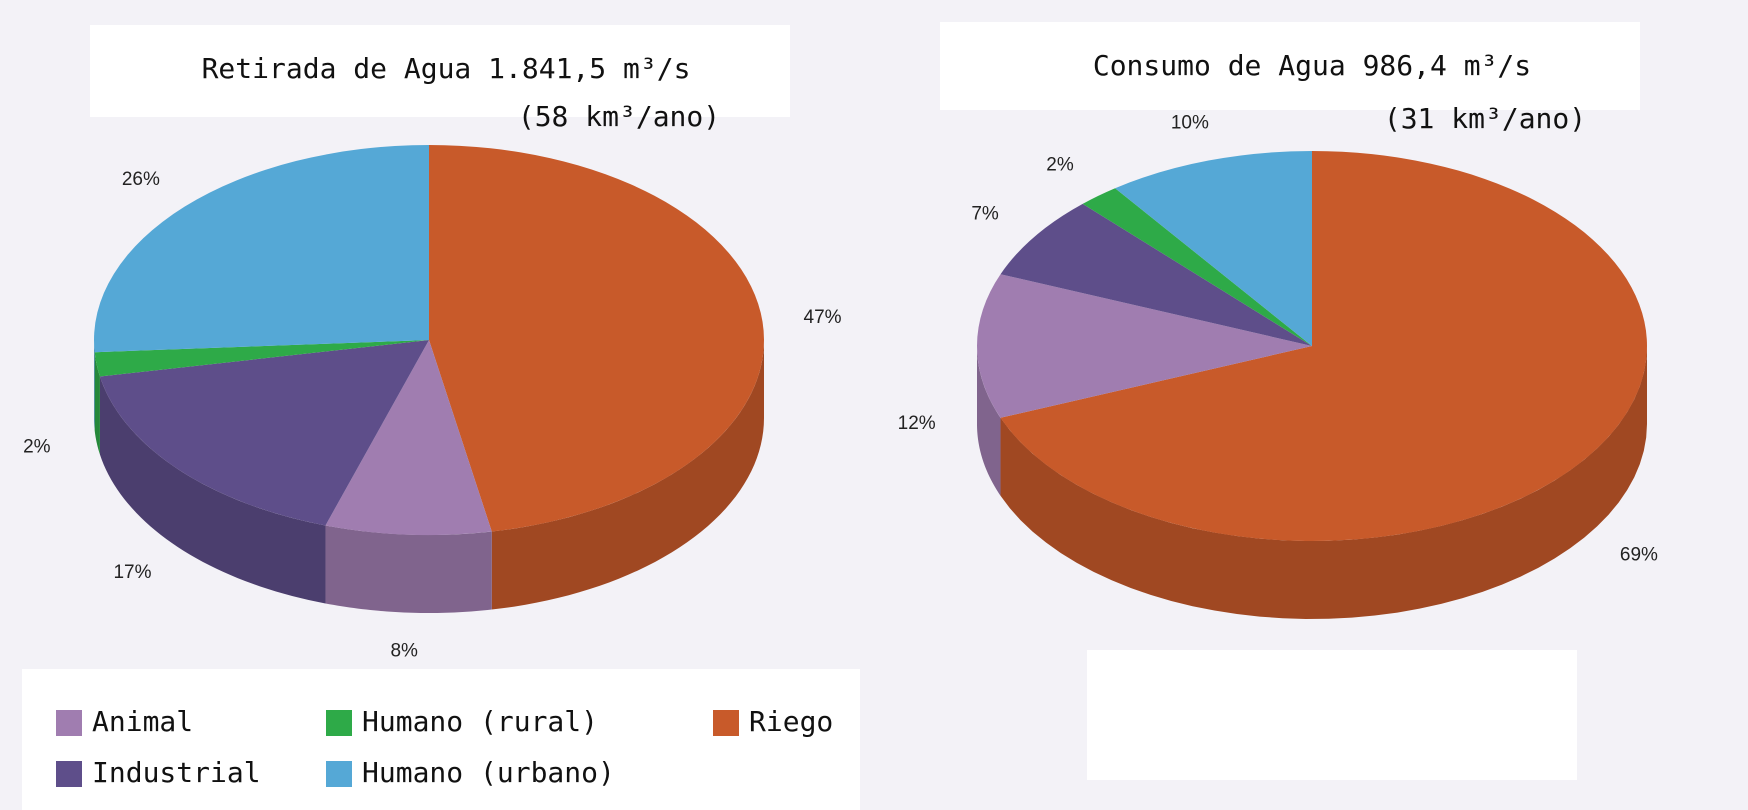 This screenshot has height=810, width=1748. I want to click on value-label: 12%, so click(917, 423).